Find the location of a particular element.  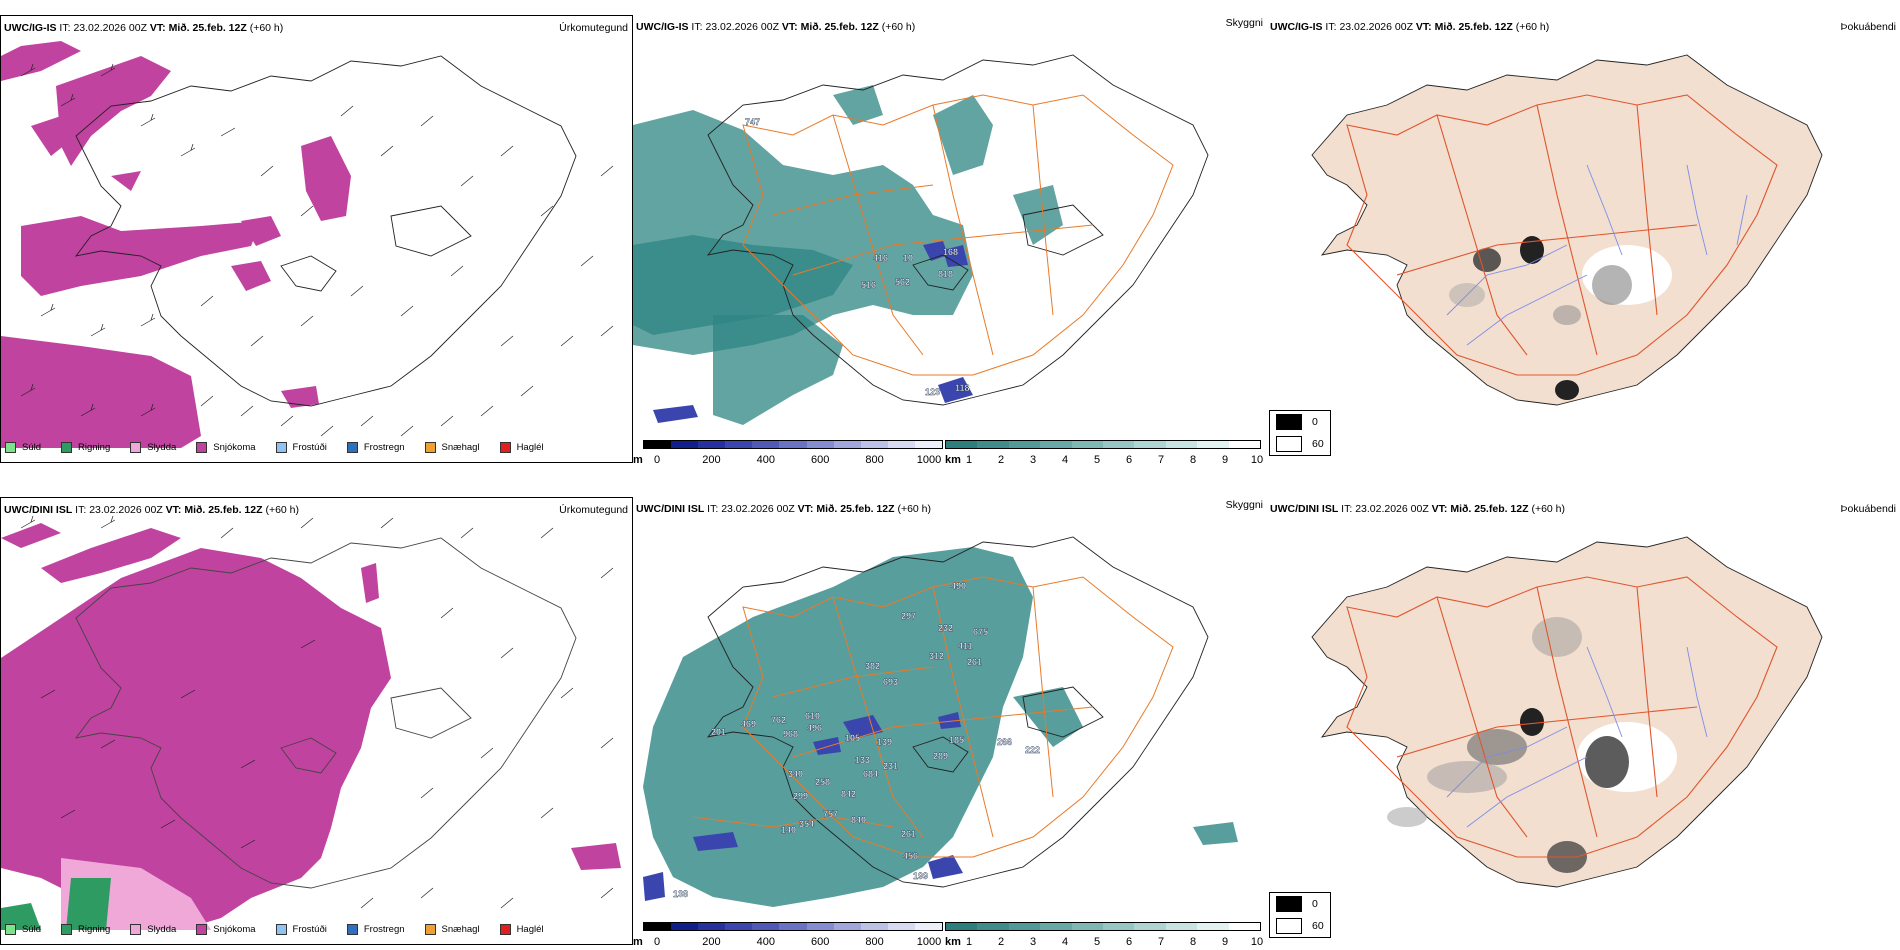

visibility-value-label: 261 is located at coordinates (908, 834).